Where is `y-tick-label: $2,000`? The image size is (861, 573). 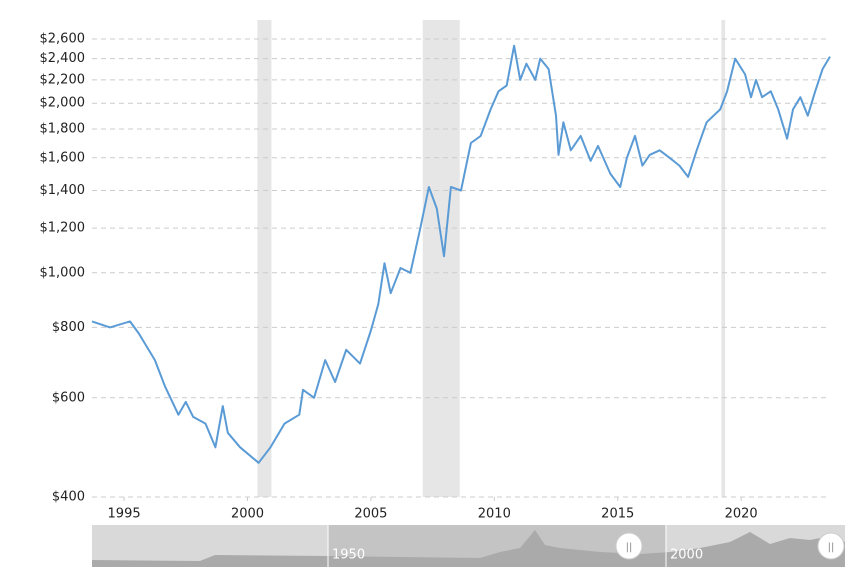
y-tick-label: $2,000 is located at coordinates (63, 103).